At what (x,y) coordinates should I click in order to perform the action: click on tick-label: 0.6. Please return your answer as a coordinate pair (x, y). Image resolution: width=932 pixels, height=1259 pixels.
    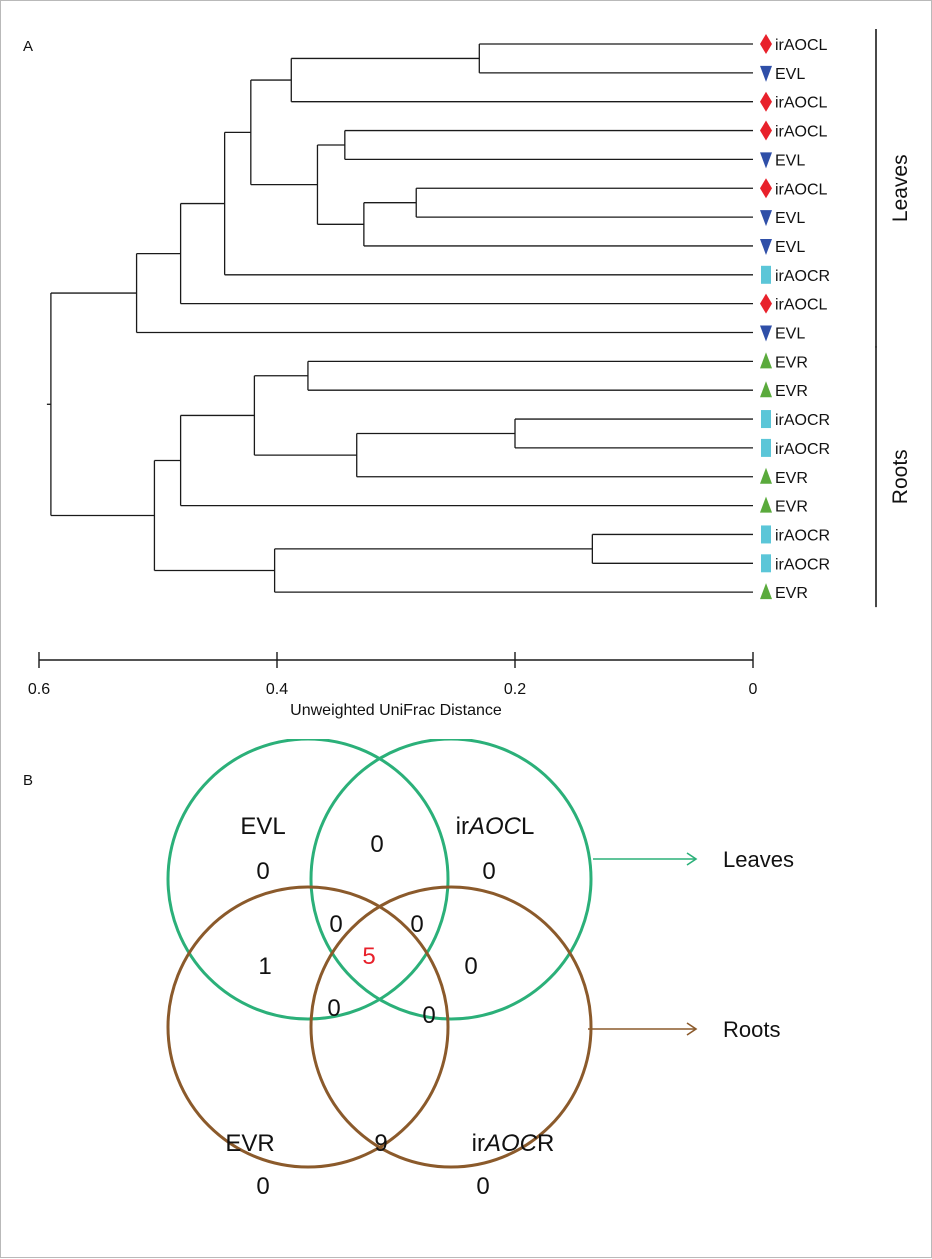
    Looking at the image, I should click on (39, 689).